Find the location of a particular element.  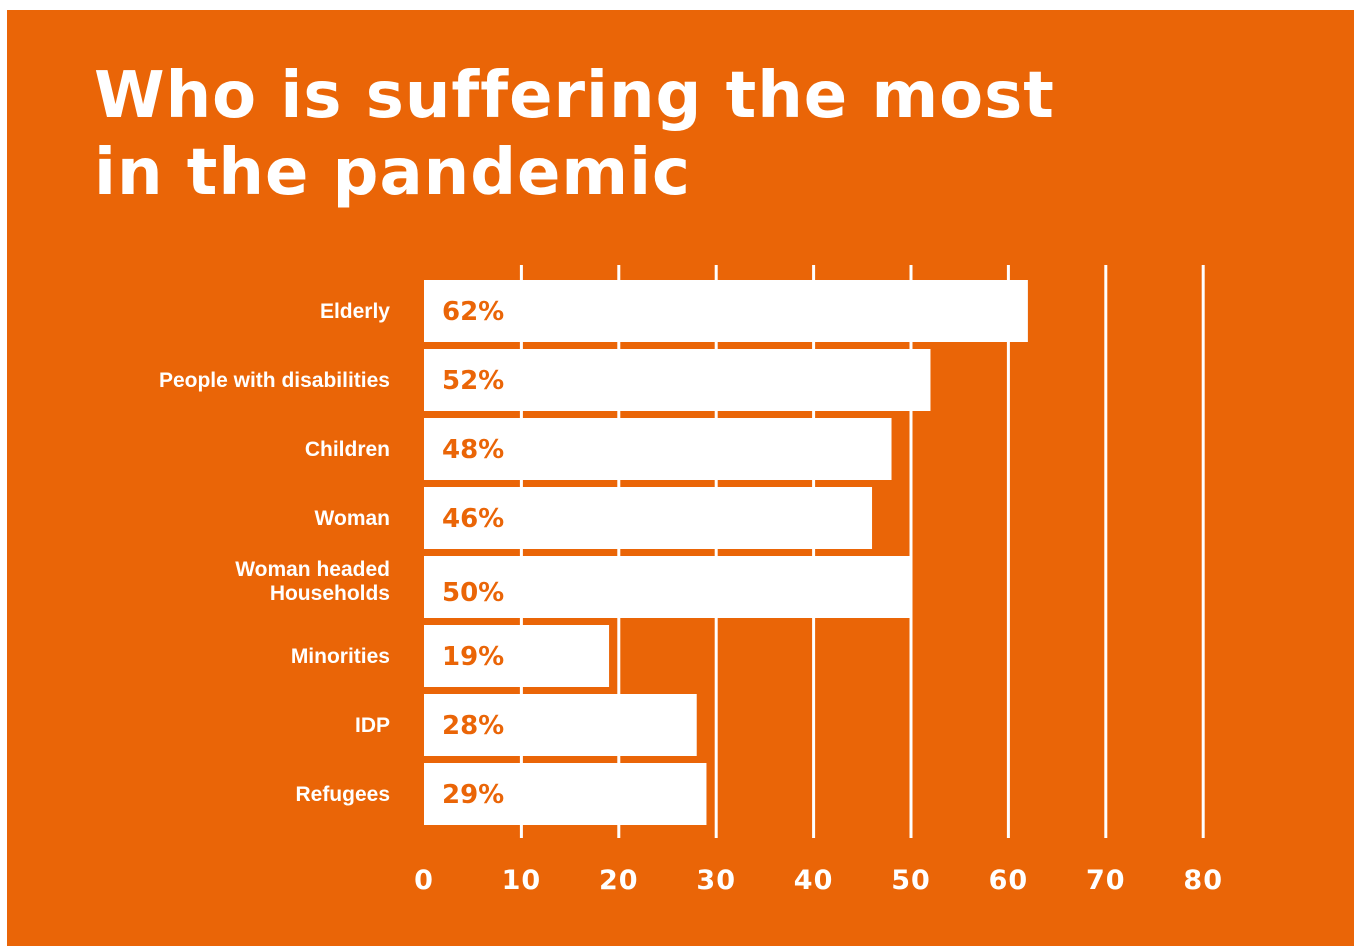

category-label: Elderly is located at coordinates (355, 311).